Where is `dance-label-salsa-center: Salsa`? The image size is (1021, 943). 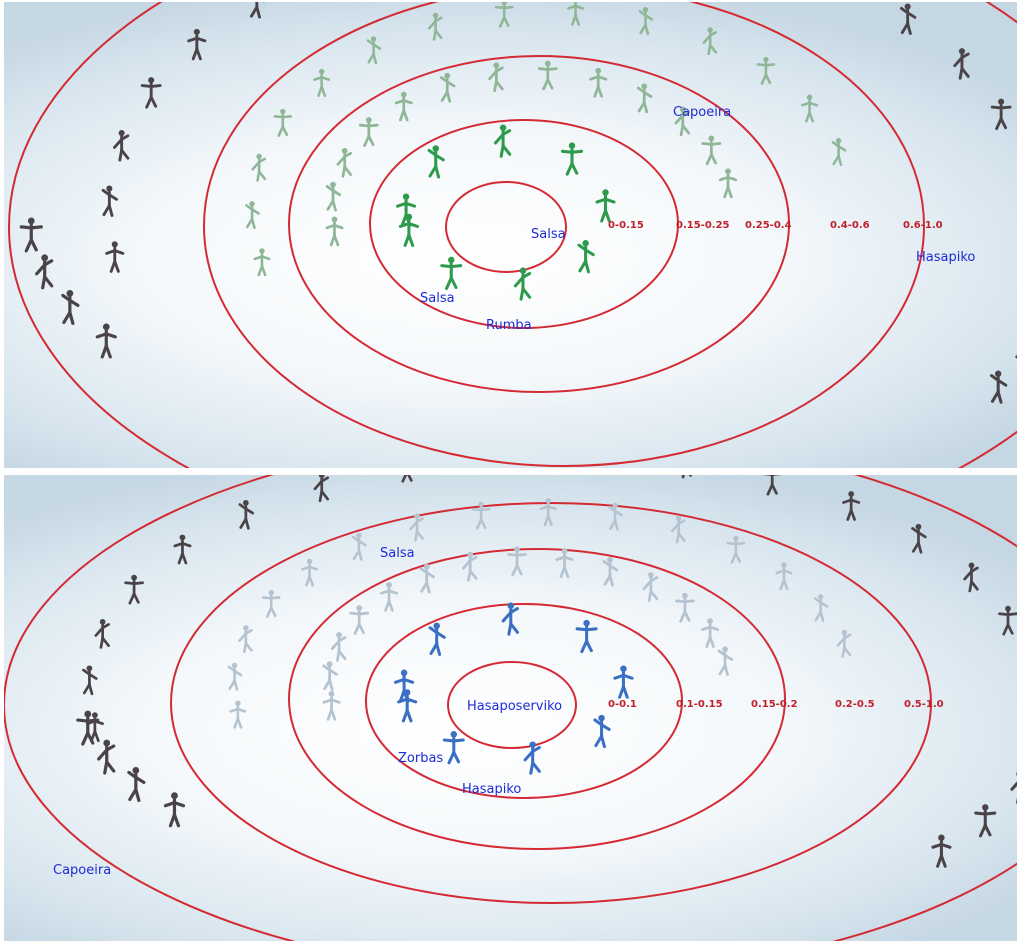
dance-label-salsa-center: Salsa is located at coordinates (548, 234).